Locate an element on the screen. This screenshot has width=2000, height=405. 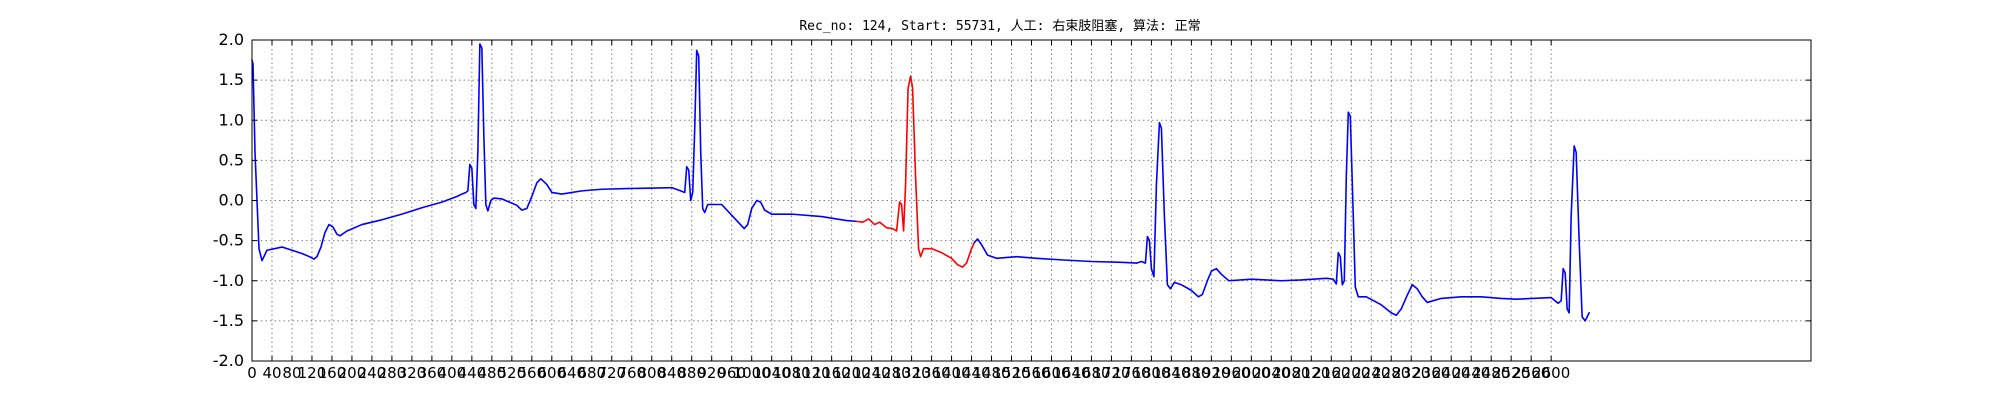
x-tick-label: 600 is located at coordinates (551, 373).